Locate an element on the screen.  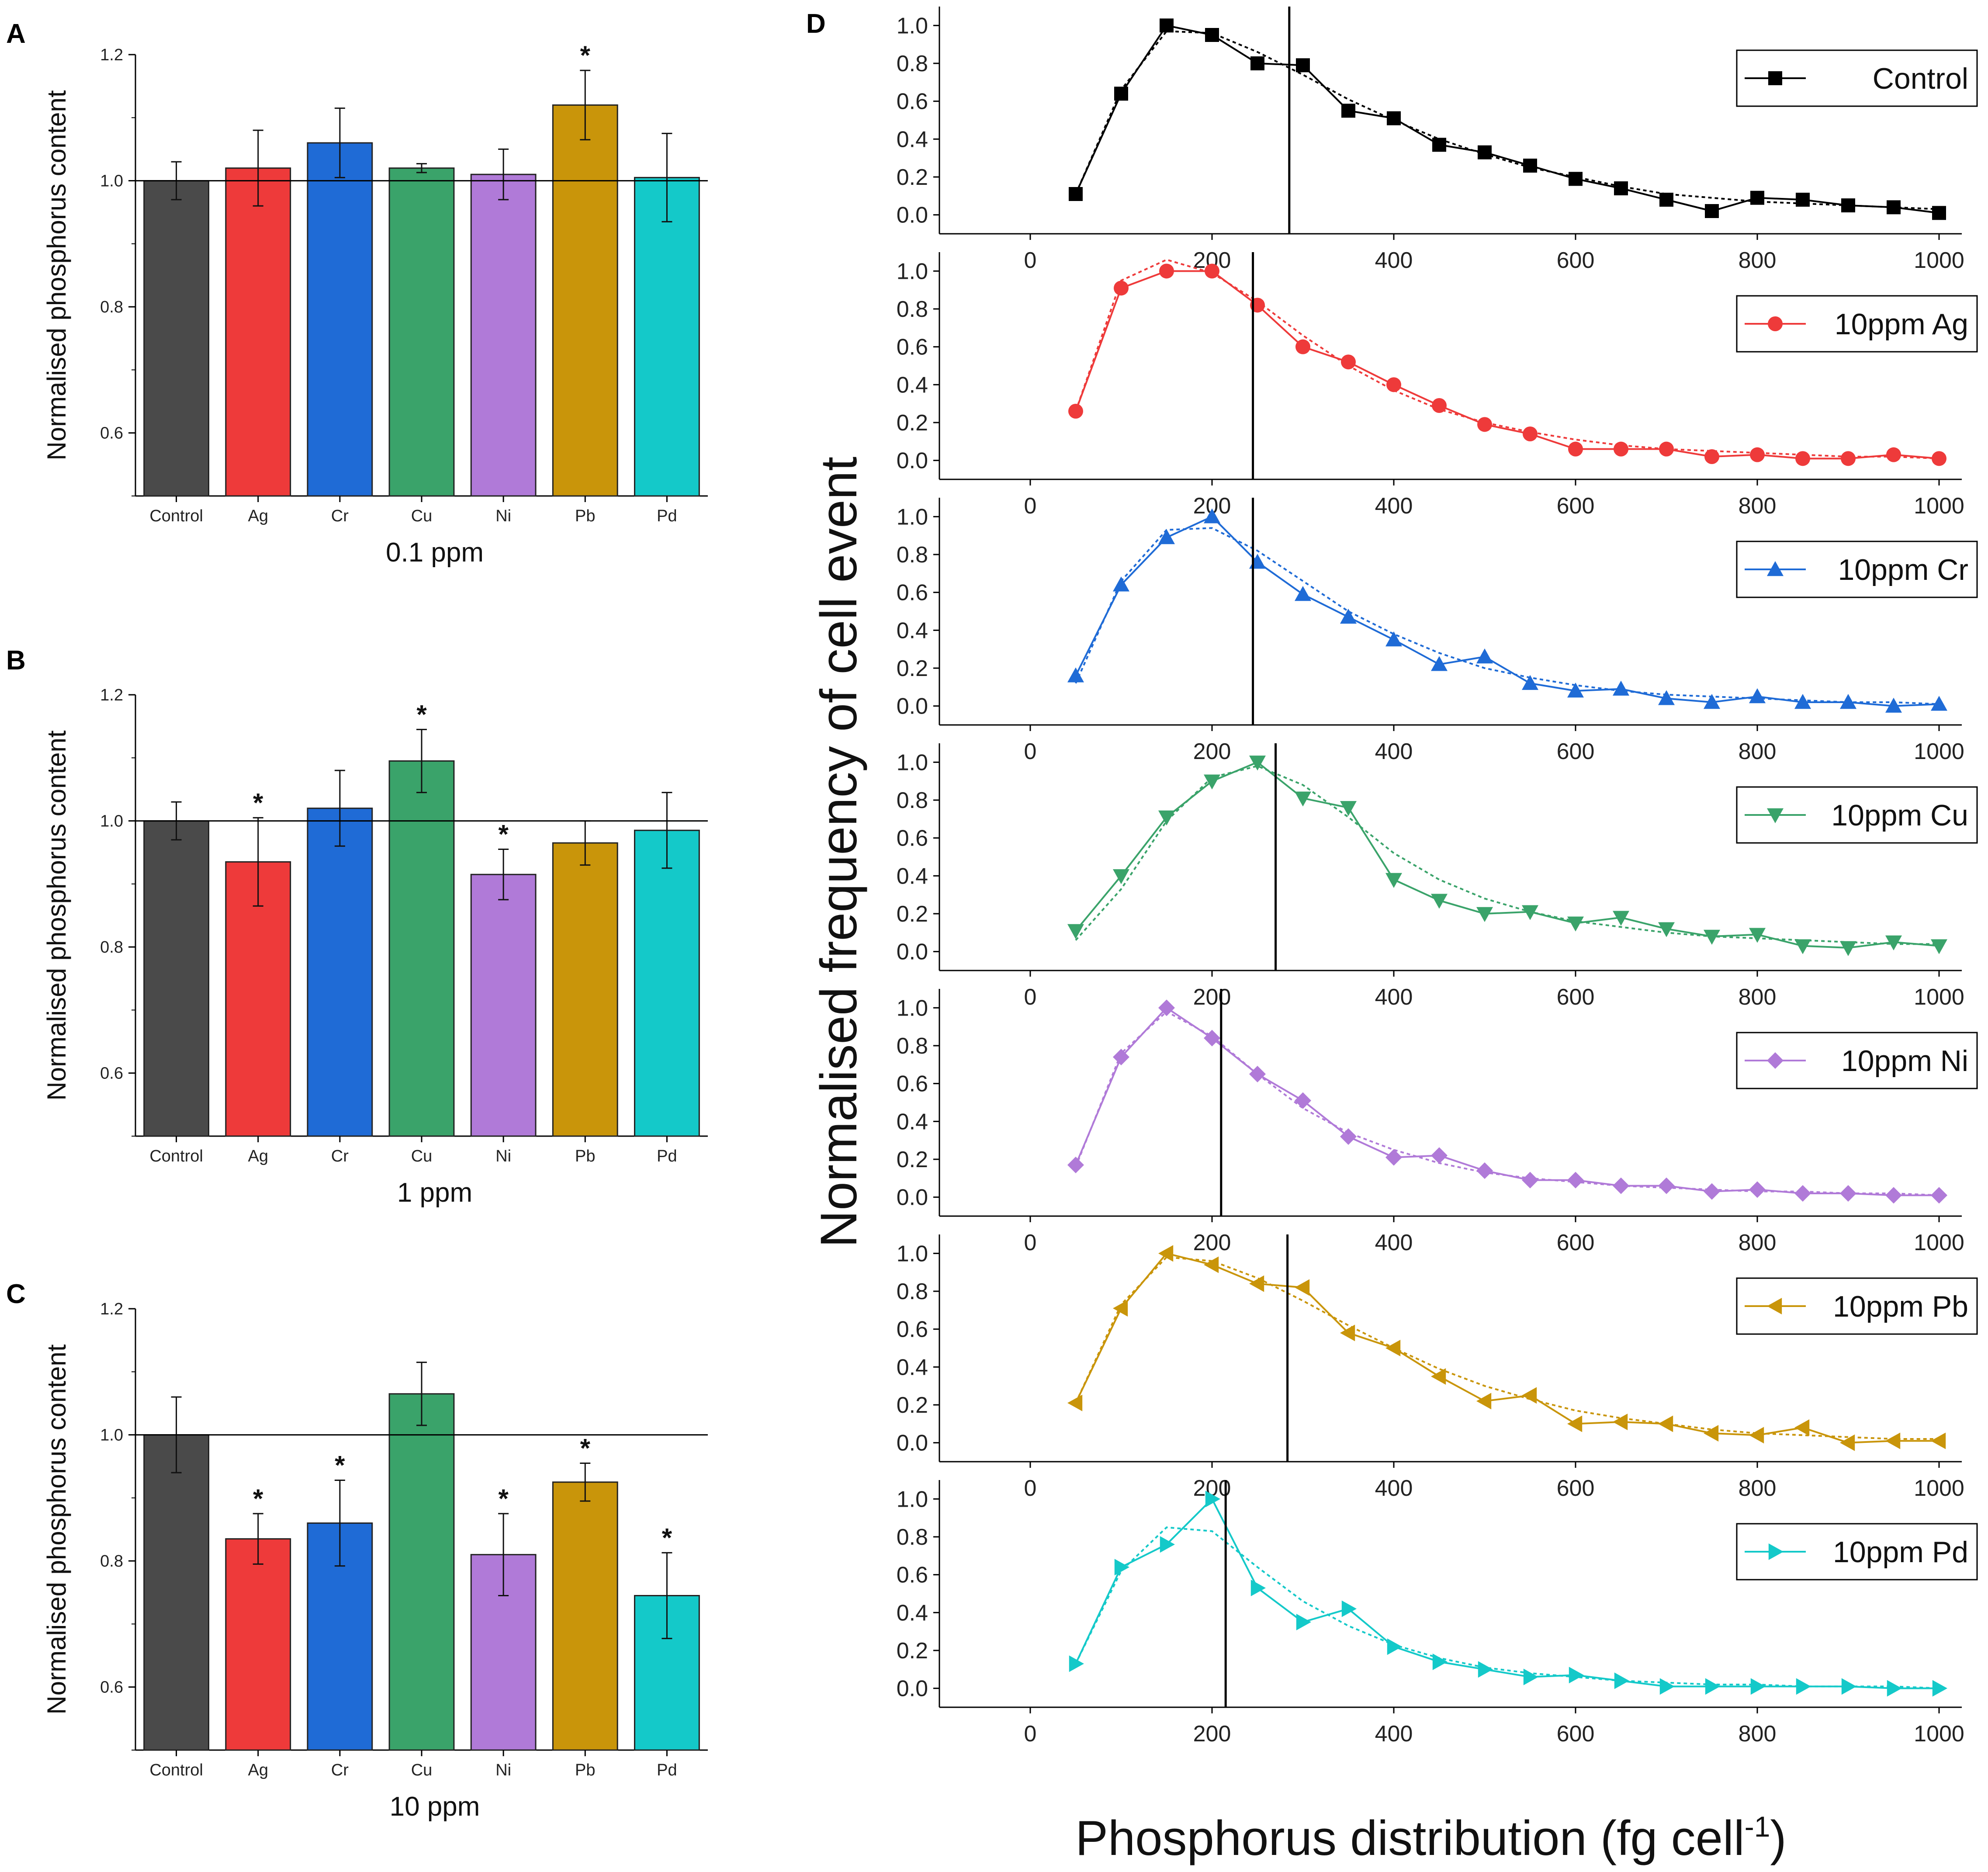
legend-label: 10ppm Ag is located at coordinates (1901, 324).